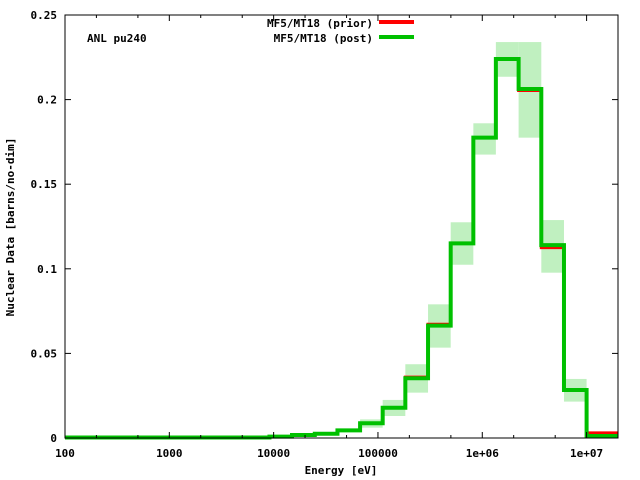 The height and width of the screenshot is (480, 640). I want to click on legend-label-prior: MF5/MT18 (prior), so click(320, 23).